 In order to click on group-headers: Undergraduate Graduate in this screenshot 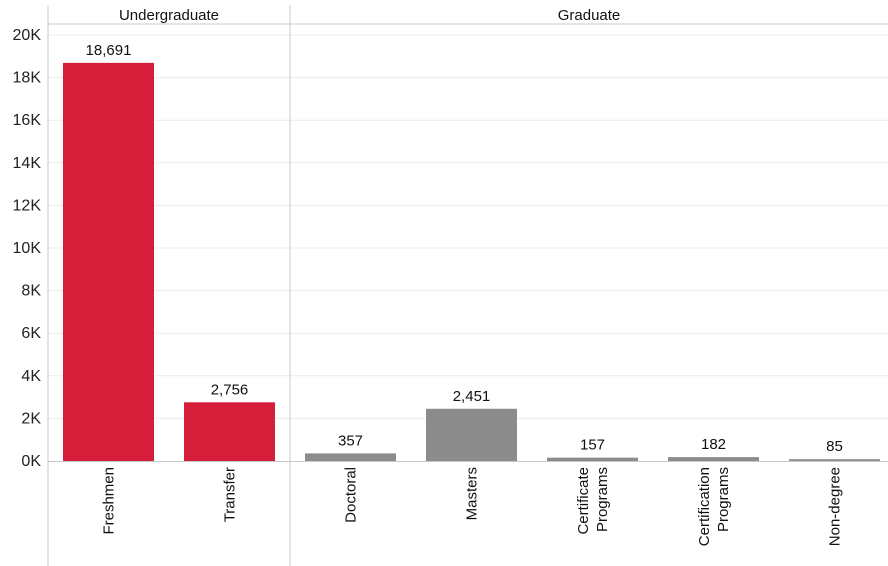, I will do `click(369, 15)`.